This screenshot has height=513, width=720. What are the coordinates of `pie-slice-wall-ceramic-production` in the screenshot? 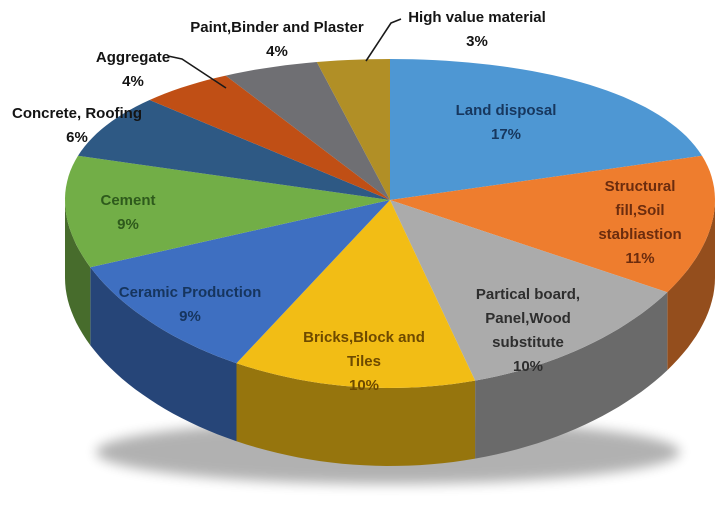 It's located at (163, 354).